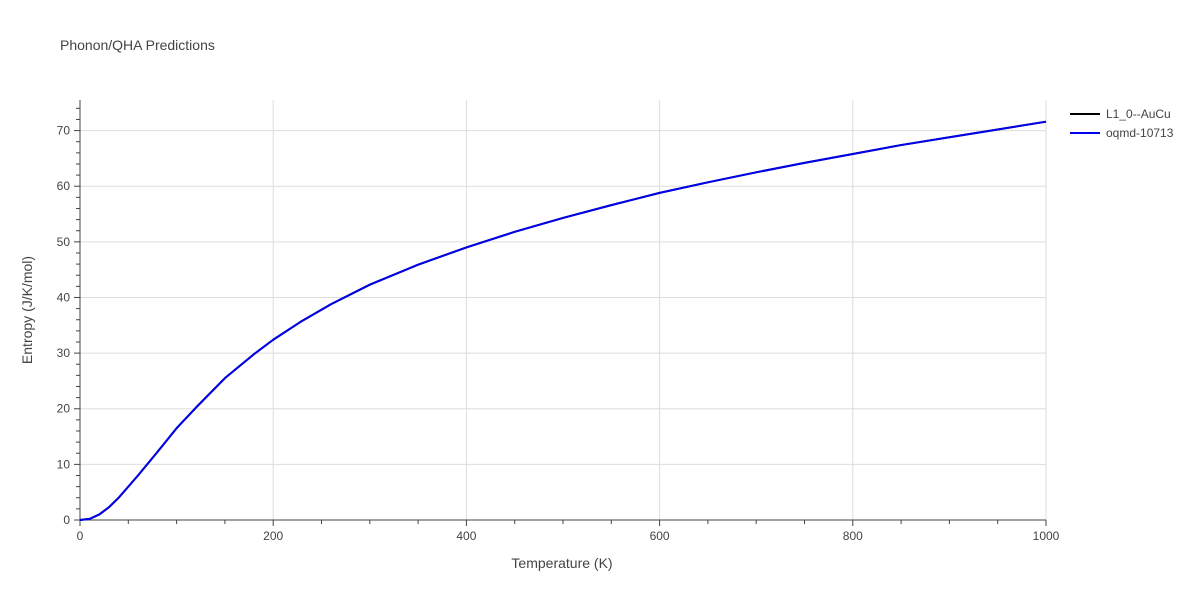  Describe the element at coordinates (64, 242) in the screenshot. I see `y-tick-label: 50` at that location.